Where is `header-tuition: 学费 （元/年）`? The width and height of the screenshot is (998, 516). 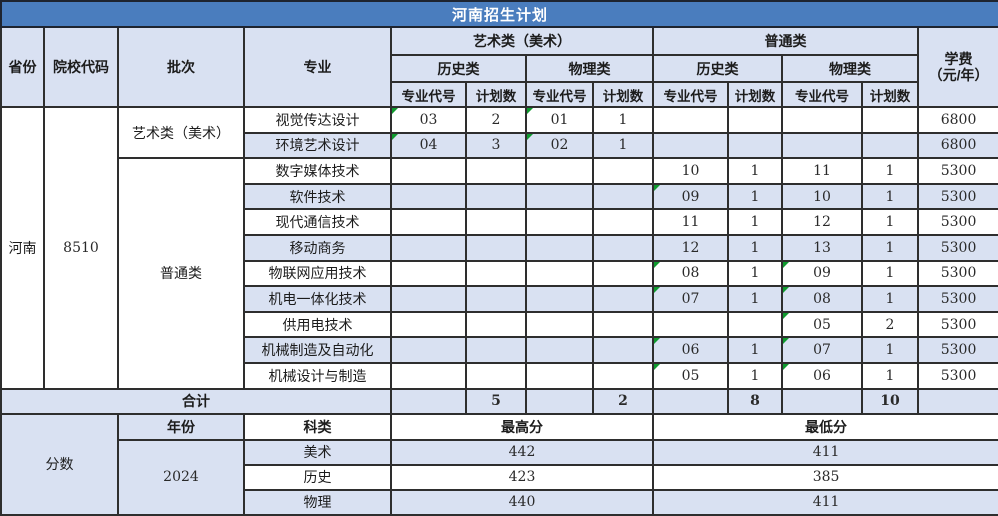
header-tuition: 学费 （元/年） is located at coordinates (957, 67).